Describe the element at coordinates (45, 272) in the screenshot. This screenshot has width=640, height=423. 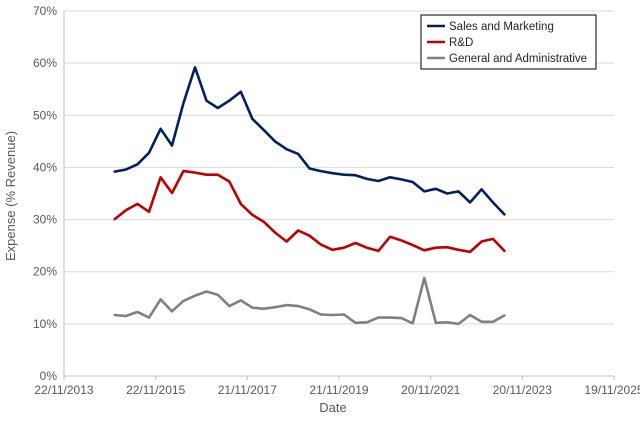
I see `y-tick-label: 20%` at that location.